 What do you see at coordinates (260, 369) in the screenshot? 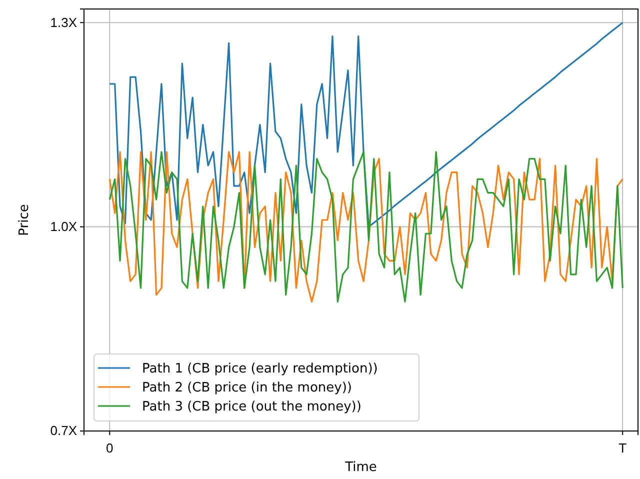
I see `legend-label: Path 1 (CB price (early redemption))` at bounding box center [260, 369].